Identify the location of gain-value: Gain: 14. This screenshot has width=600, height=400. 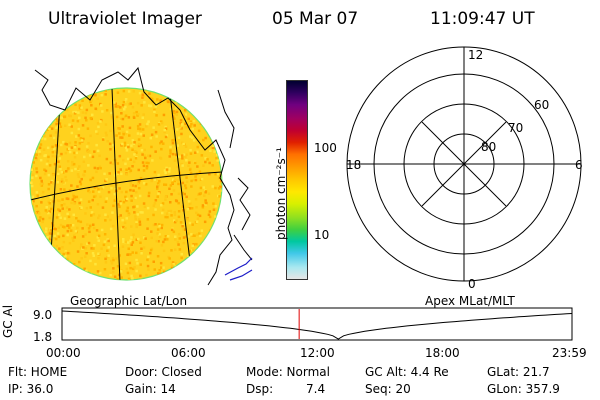
(150, 389).